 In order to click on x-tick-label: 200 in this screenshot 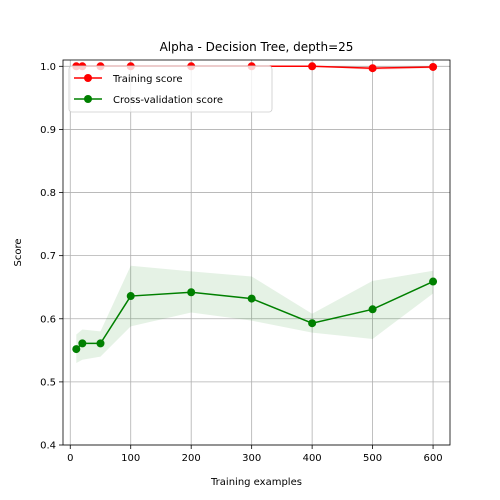, I will do `click(191, 458)`.